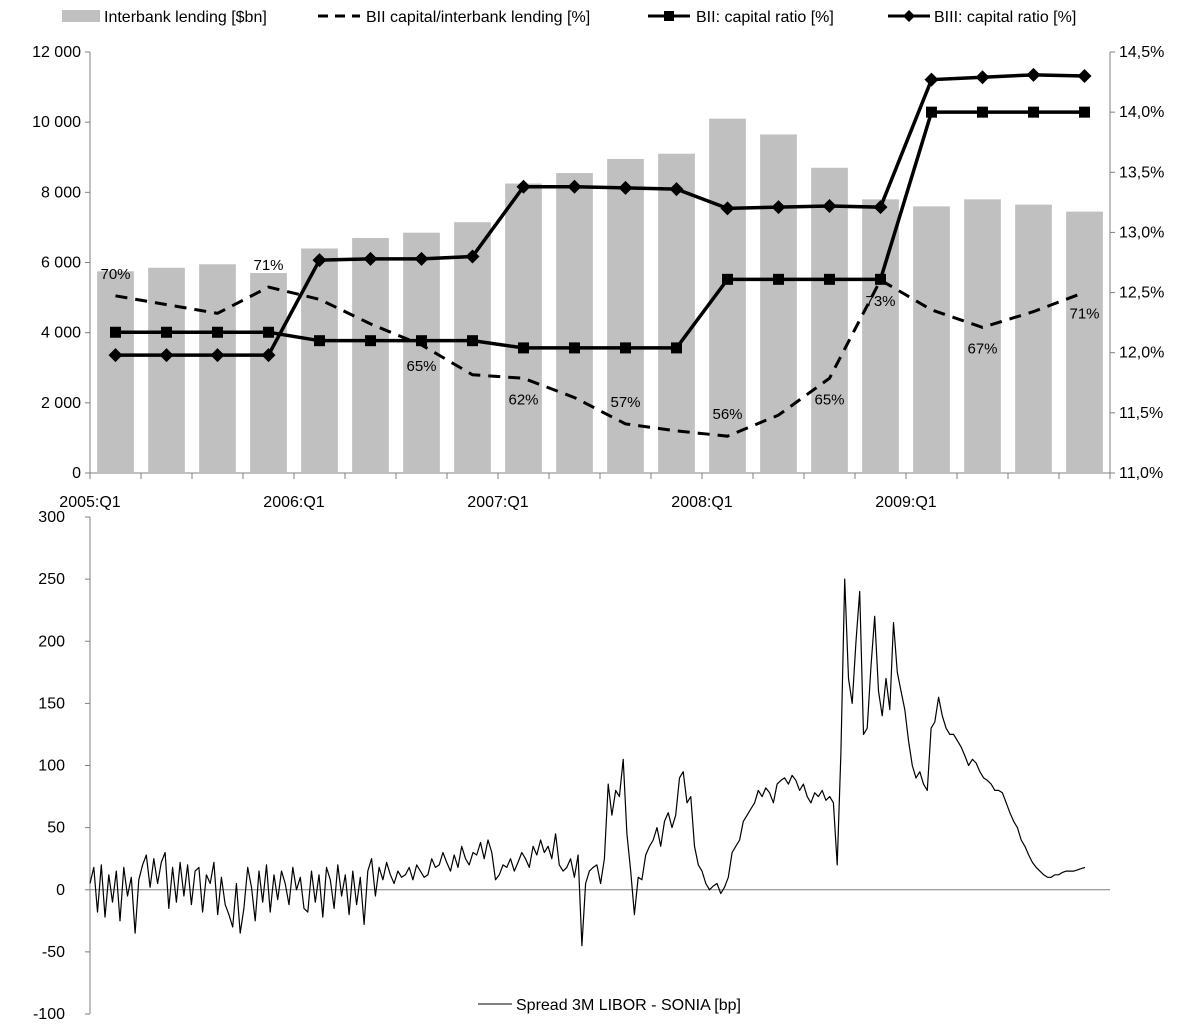  What do you see at coordinates (60, 890) in the screenshot?
I see `bottom-tick-label: 0` at bounding box center [60, 890].